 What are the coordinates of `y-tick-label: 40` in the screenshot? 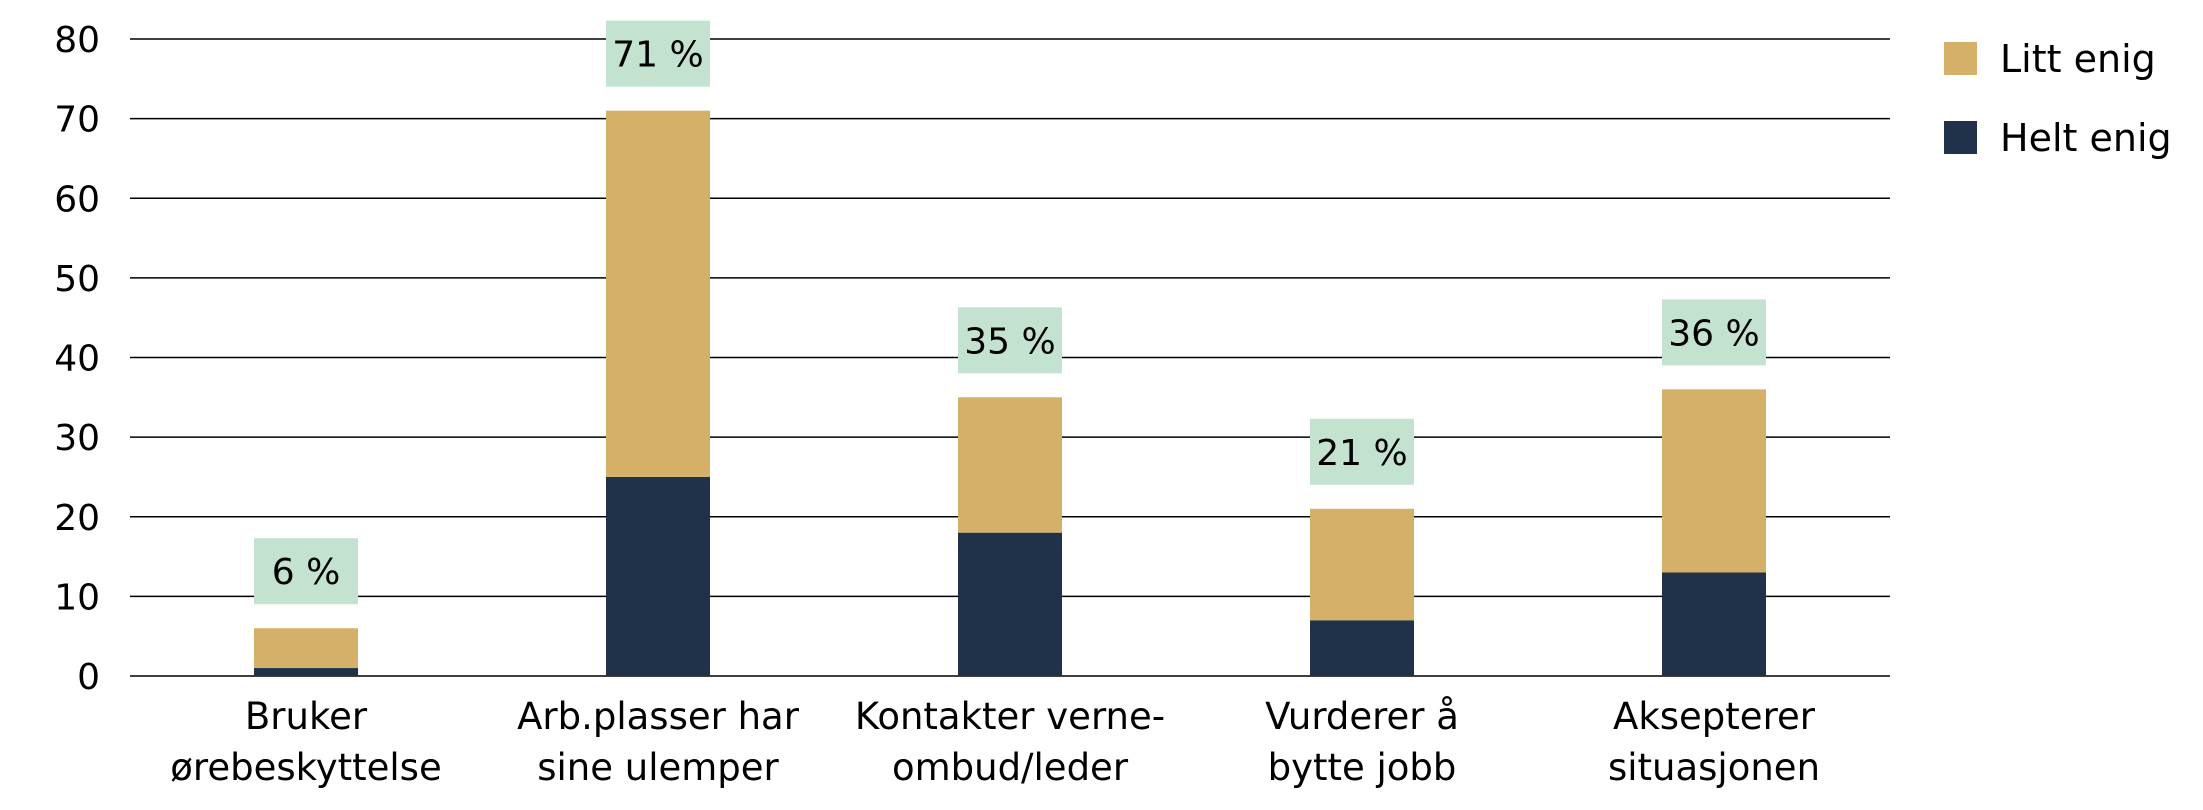 It's located at (77, 359).